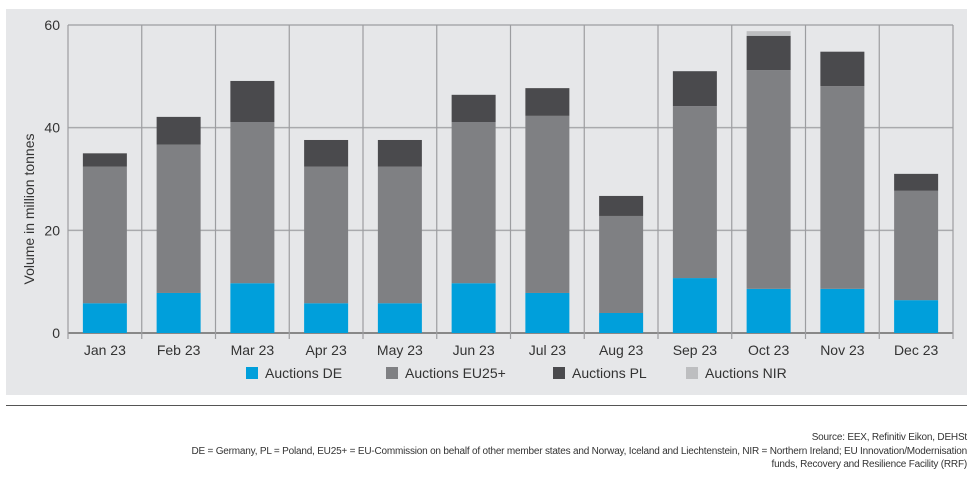 The height and width of the screenshot is (480, 979). What do you see at coordinates (768, 350) in the screenshot?
I see `x-tick-label: Oct 23` at bounding box center [768, 350].